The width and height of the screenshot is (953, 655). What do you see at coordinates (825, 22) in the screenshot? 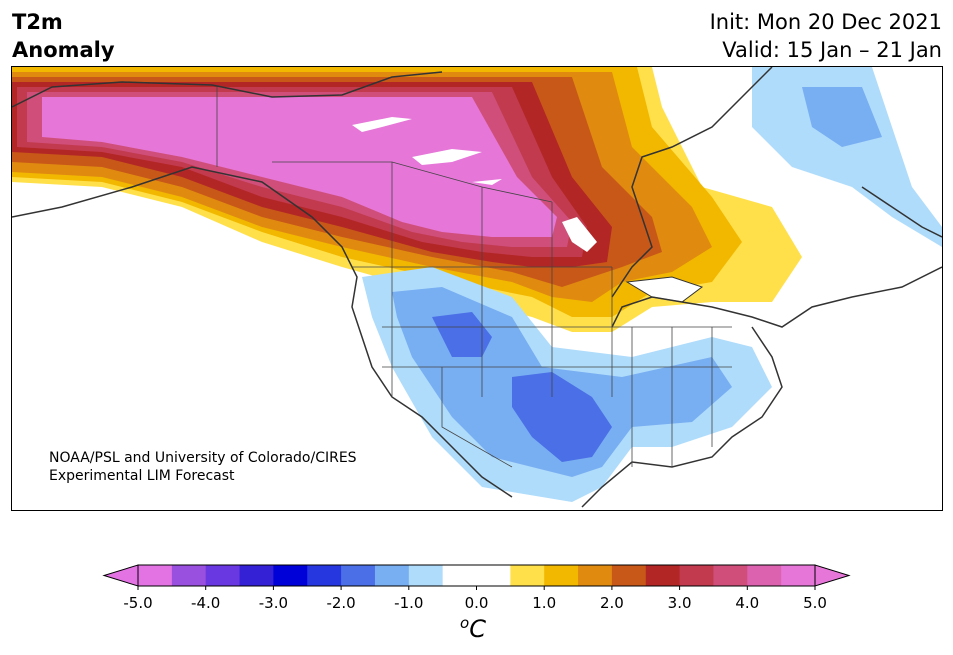
I see `init-date: Init: Mon 20 Dec 2021` at bounding box center [825, 22].